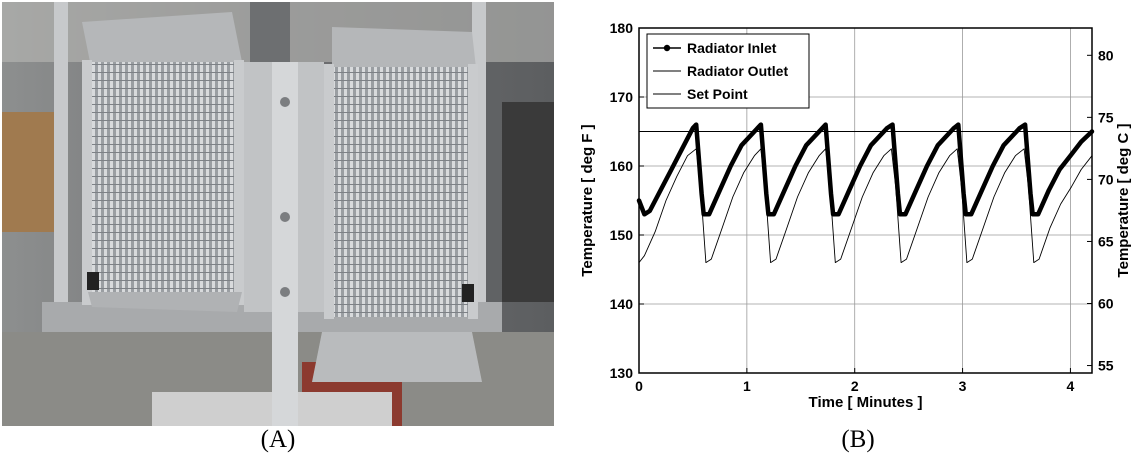  What do you see at coordinates (858, 439) in the screenshot?
I see `panel-b-label: (B)` at bounding box center [858, 439].